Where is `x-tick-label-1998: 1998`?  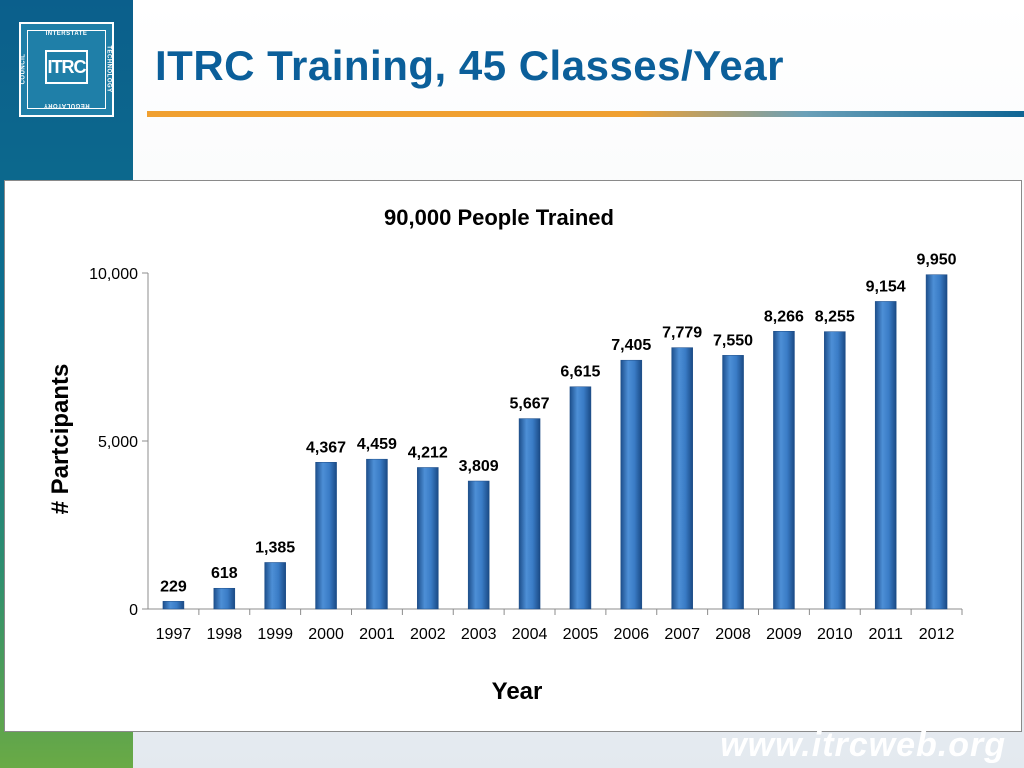
x-tick-label-1998: 1998 is located at coordinates (225, 634).